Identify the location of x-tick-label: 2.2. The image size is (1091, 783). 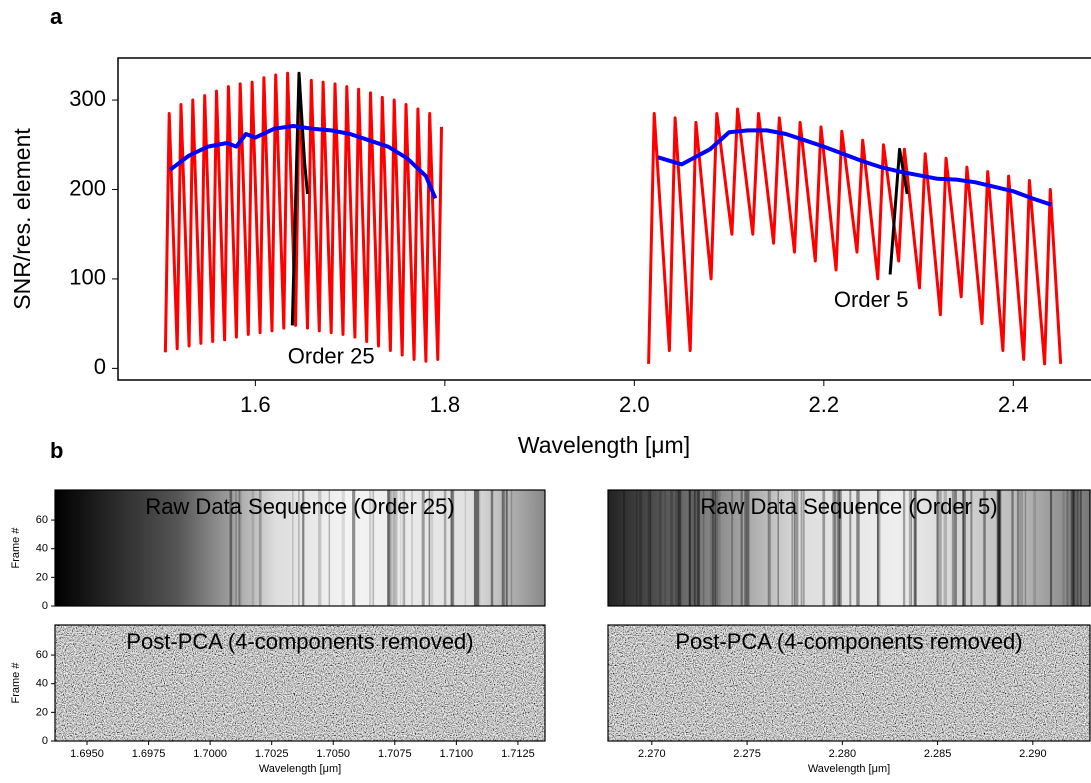
(824, 404).